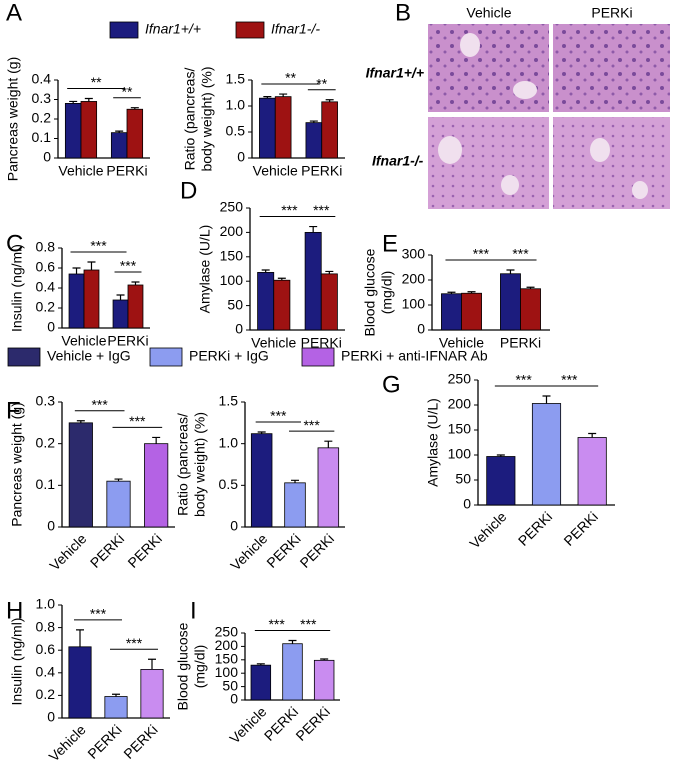  Describe the element at coordinates (42, 137) in the screenshot. I see `y-tick-label: 0.1` at that location.